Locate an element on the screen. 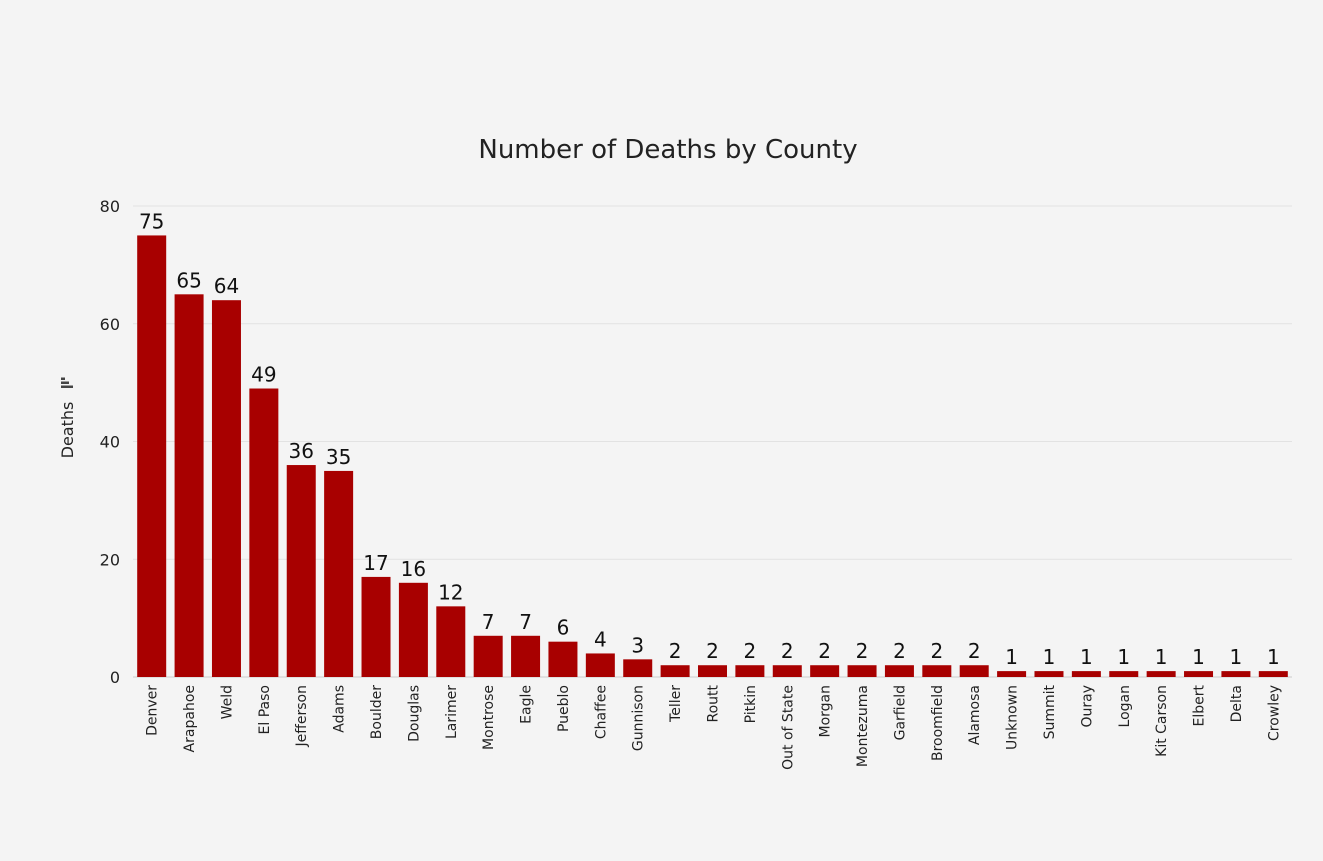 The width and height of the screenshot is (1323, 861). x-tick-label: Douglas is located at coordinates (414, 713).